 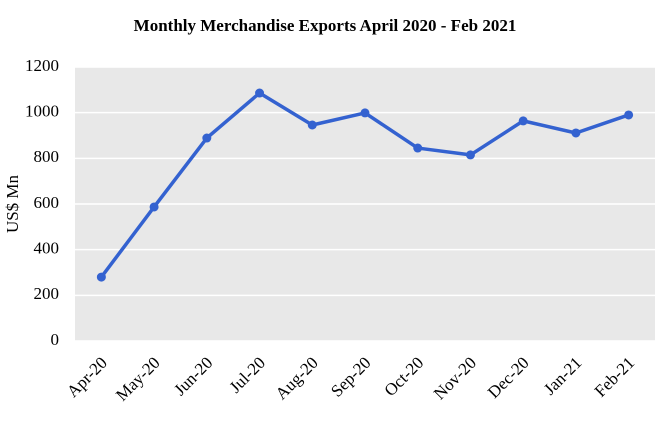 I want to click on x-tick-label: Sep-20, so click(x=350, y=376).